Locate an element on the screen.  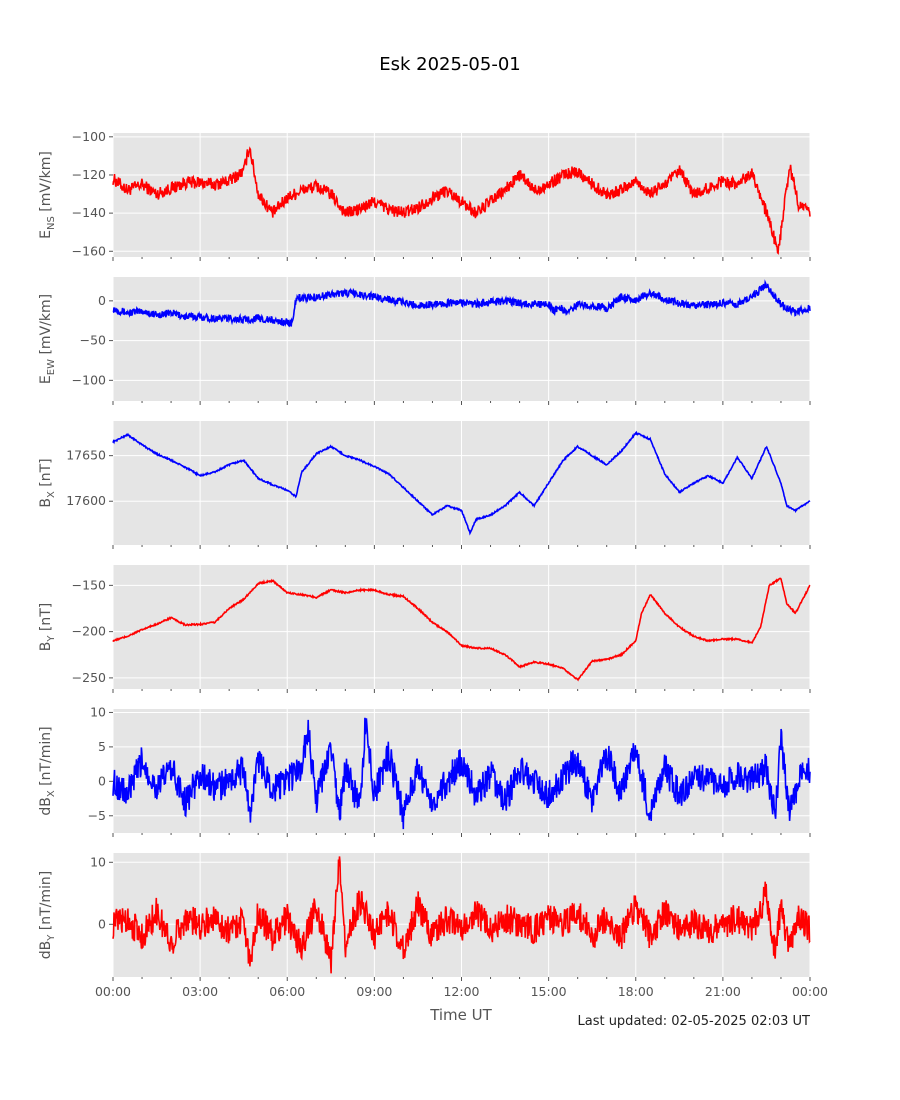
x-axis-label: Time UT is located at coordinates (460, 1015).